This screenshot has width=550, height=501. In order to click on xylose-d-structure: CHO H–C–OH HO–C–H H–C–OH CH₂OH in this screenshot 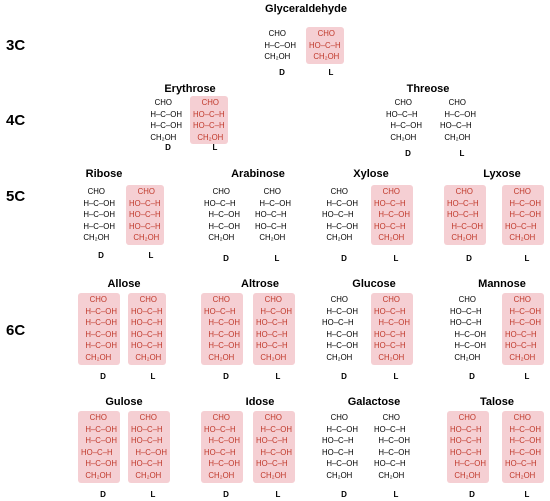, I will do `click(340, 215)`.